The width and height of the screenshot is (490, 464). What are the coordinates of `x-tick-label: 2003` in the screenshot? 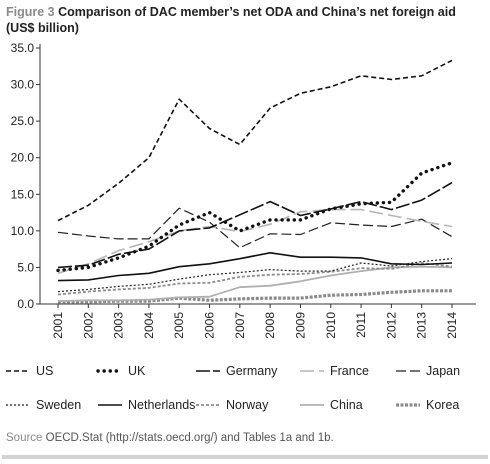 It's located at (119, 325).